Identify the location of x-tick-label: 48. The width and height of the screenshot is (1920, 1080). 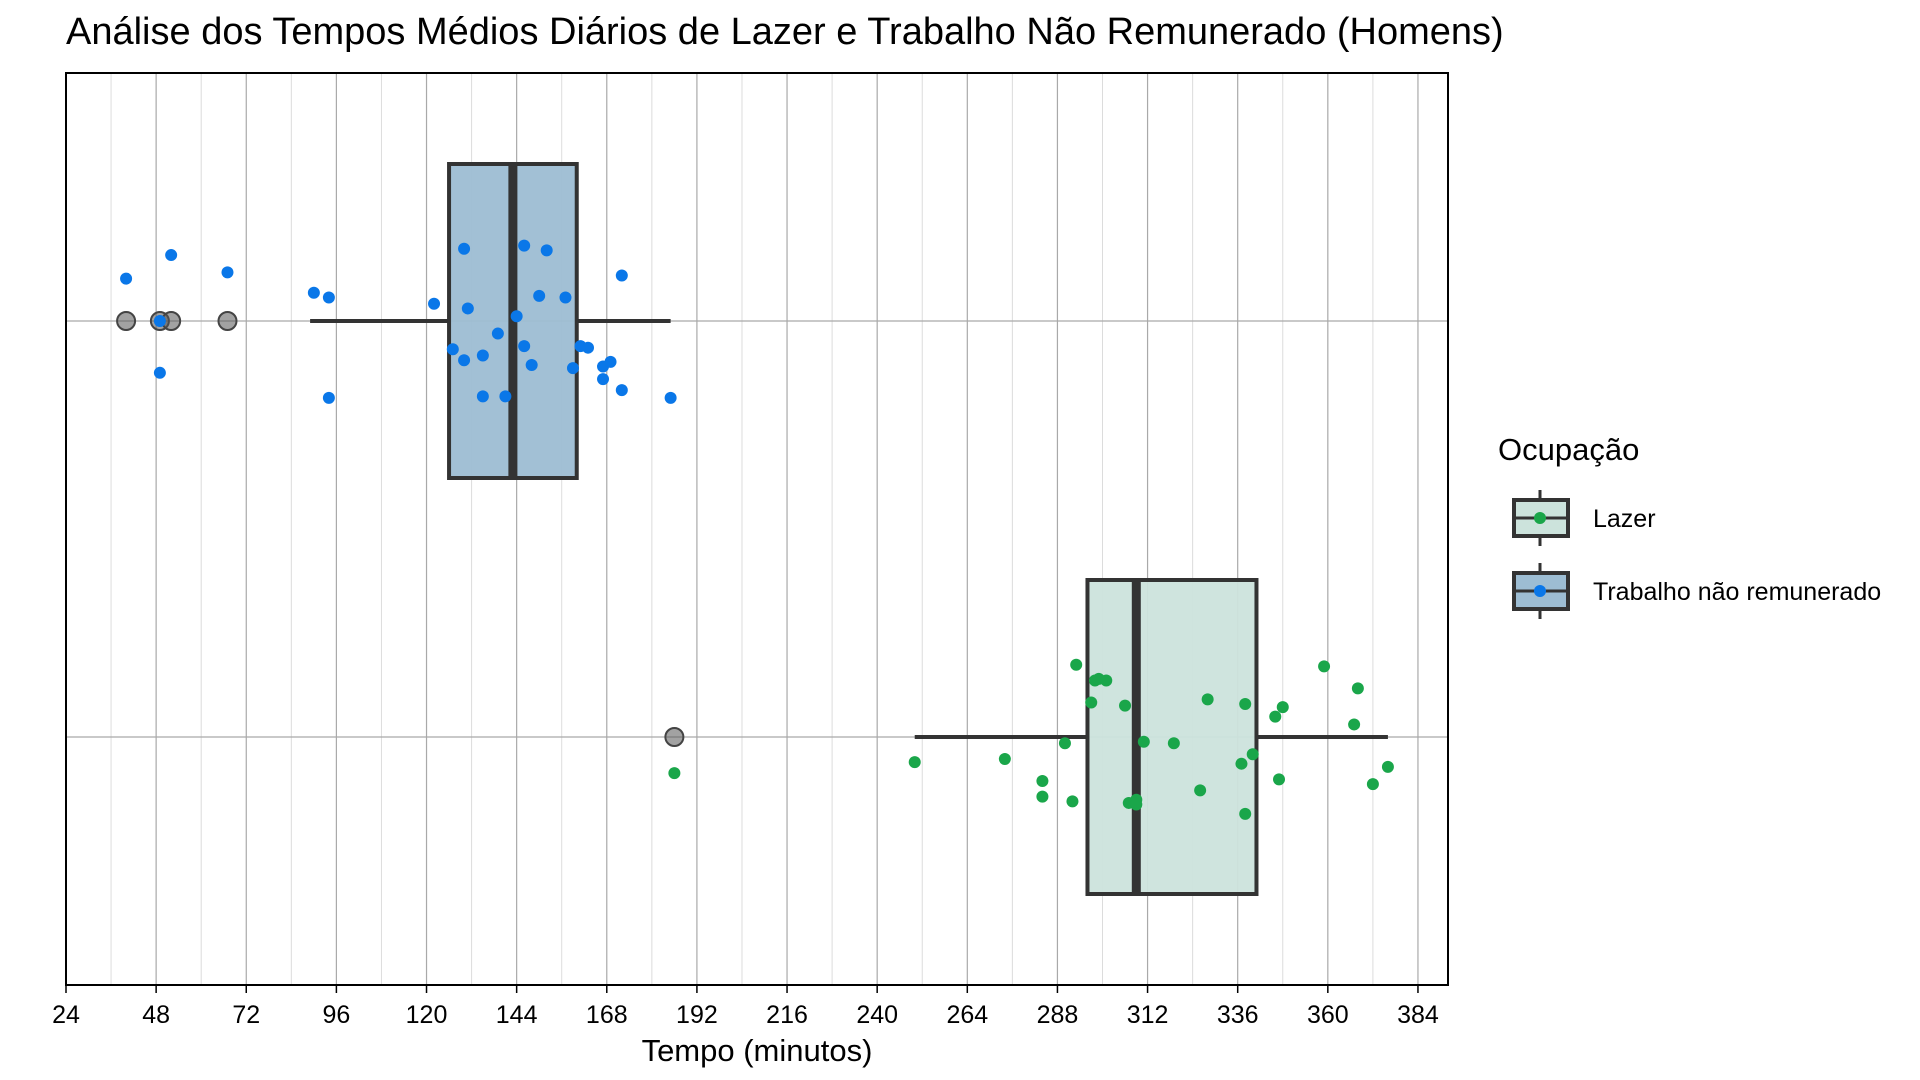
(156, 1015).